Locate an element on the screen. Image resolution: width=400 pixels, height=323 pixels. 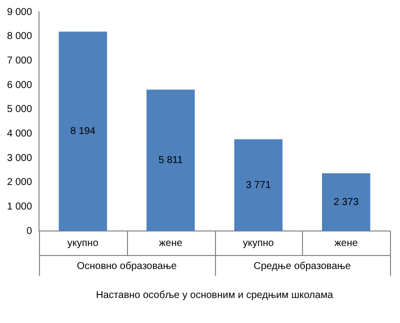
y-tick-label: 7 000 is located at coordinates (19, 60).